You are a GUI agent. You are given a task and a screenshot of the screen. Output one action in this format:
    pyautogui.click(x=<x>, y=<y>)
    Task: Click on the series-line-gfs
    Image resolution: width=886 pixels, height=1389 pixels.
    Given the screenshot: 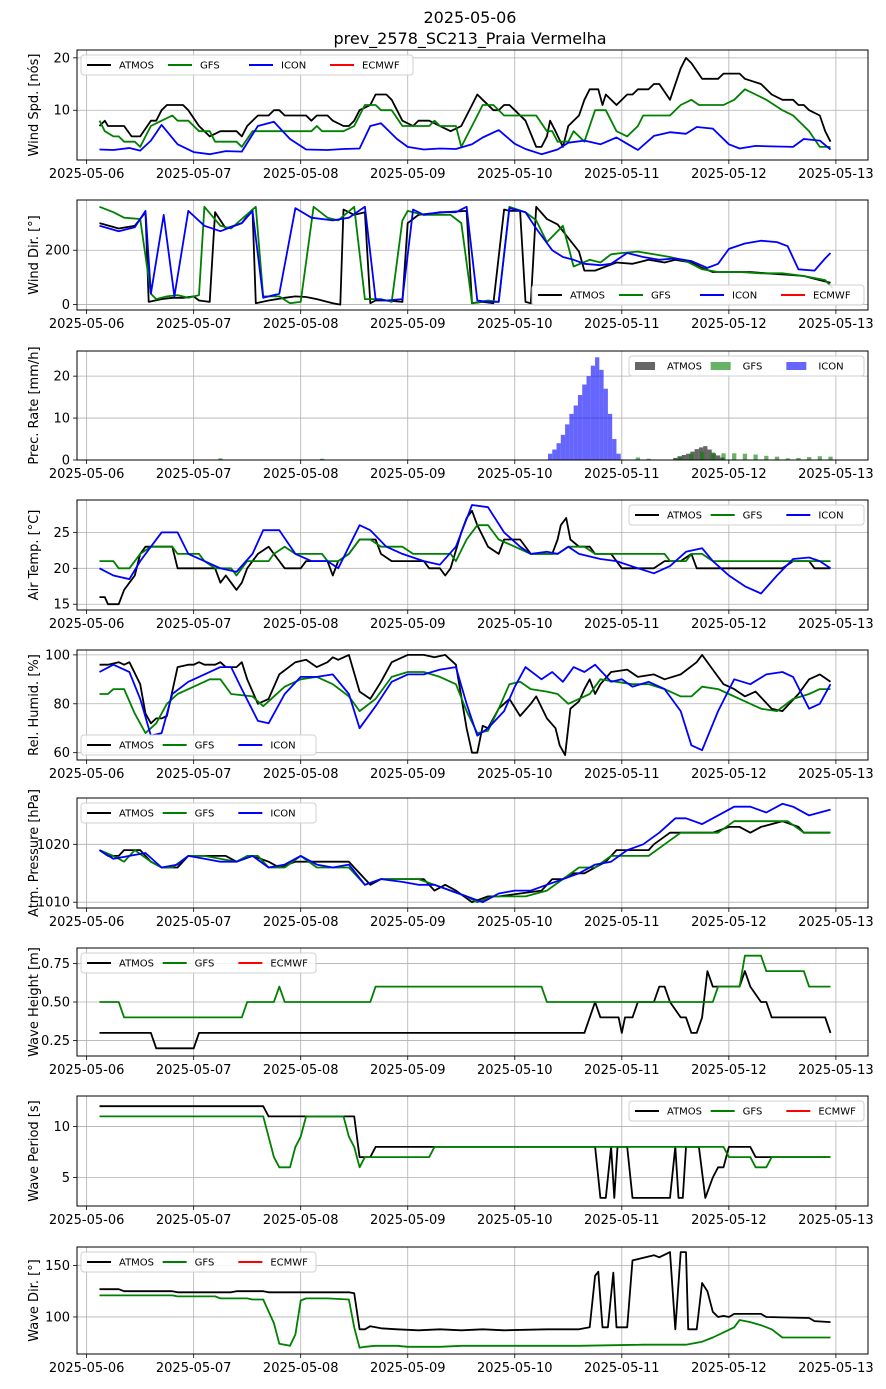 What is the action you would take?
    pyautogui.click(x=465, y=862)
    